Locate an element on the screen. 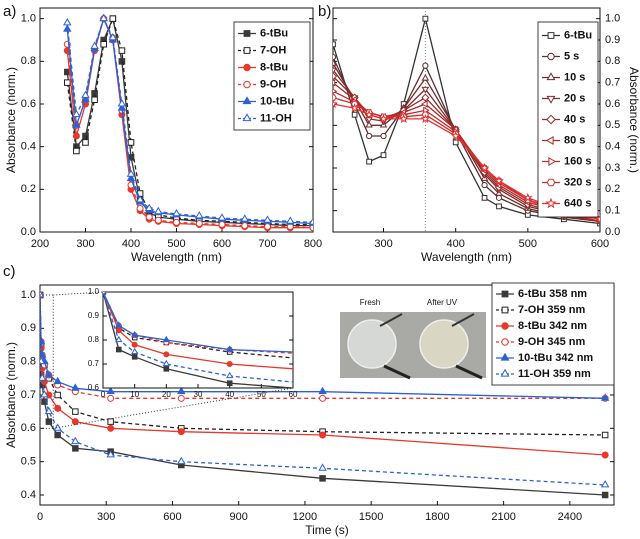 This screenshot has width=640, height=539. sample-disc is located at coordinates (444, 344).